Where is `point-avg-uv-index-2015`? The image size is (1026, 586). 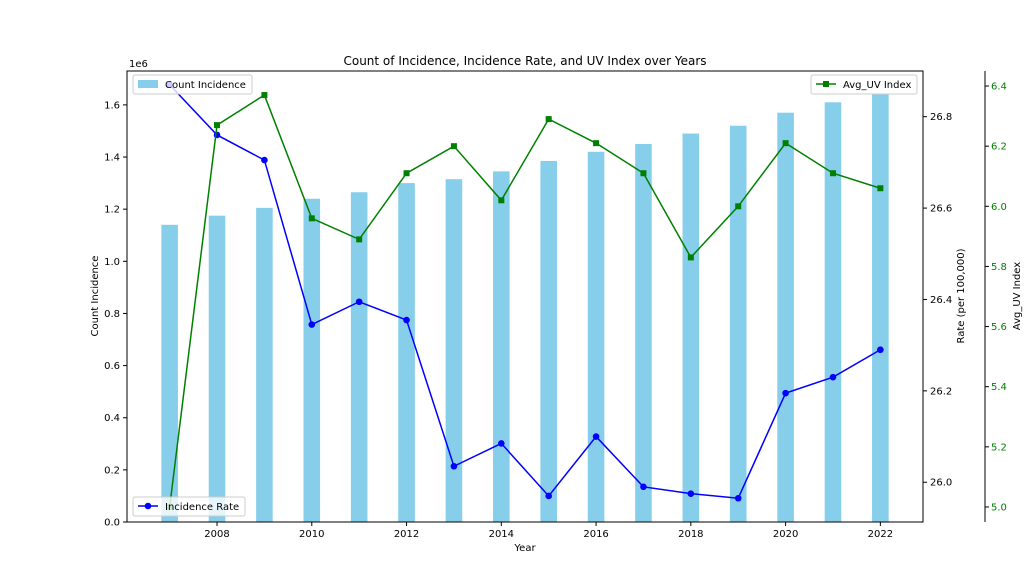
point-avg-uv-index-2015 is located at coordinates (548, 119).